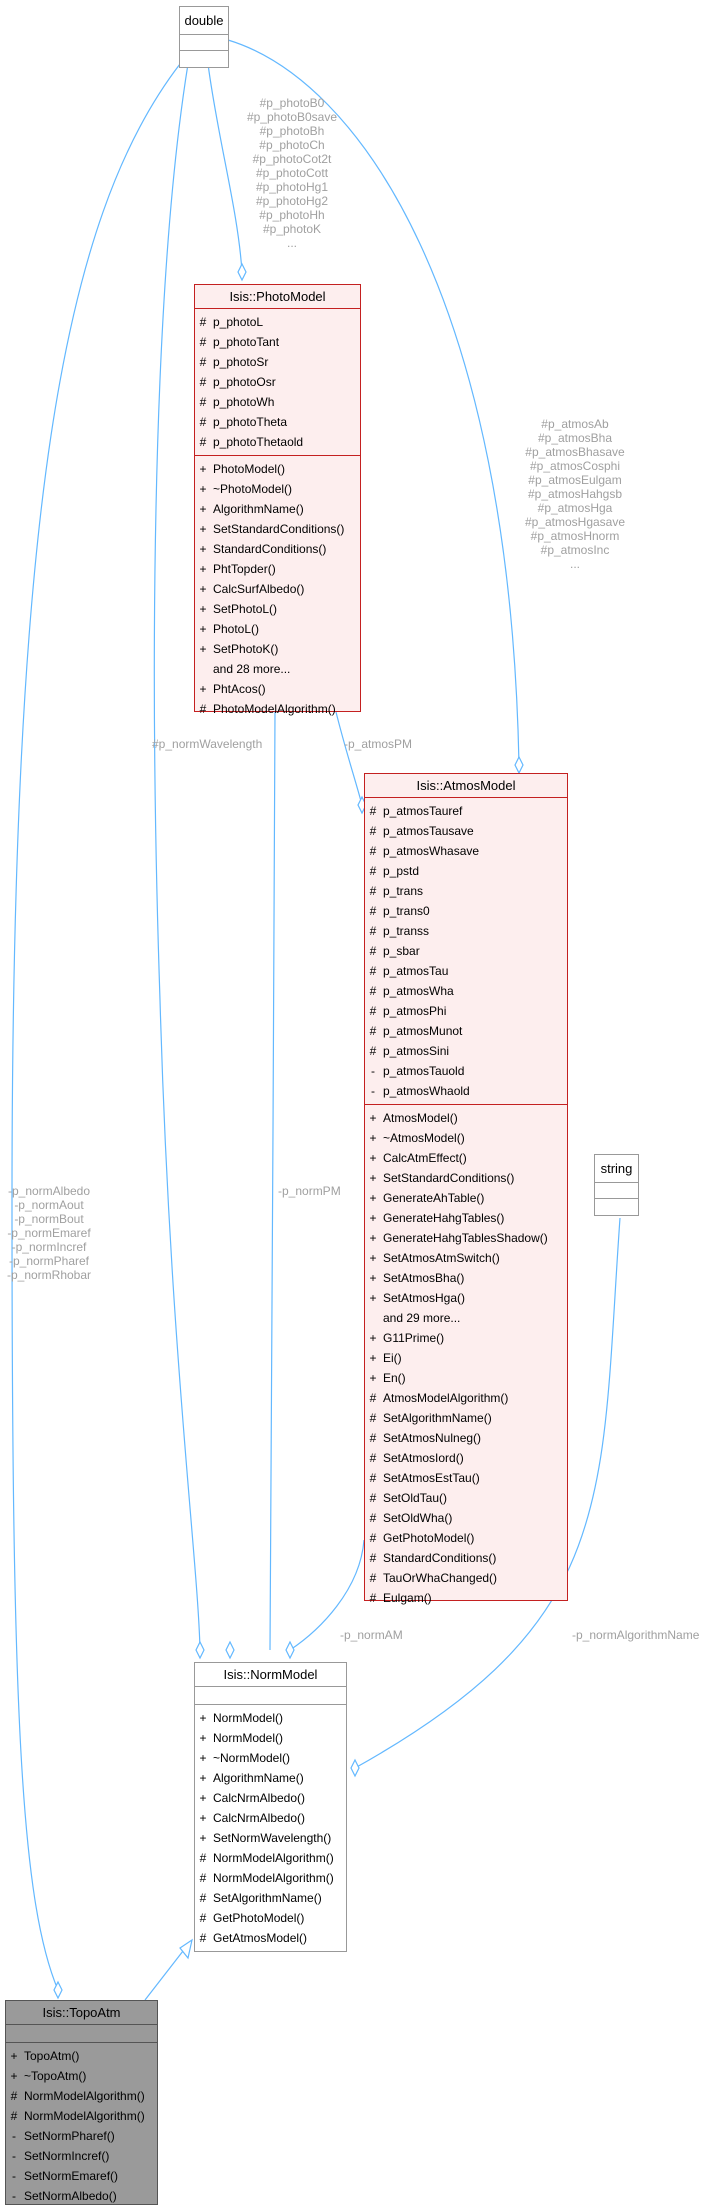  I want to click on member-row: + ~PhotoModel(), so click(277, 489).